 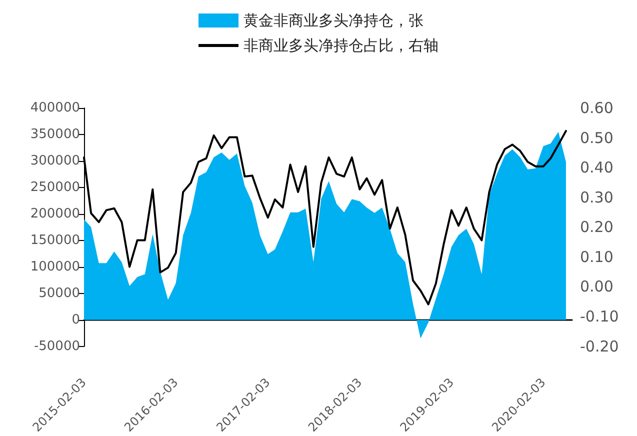 I want to click on y-tick-label: 150000, so click(x=55, y=240).